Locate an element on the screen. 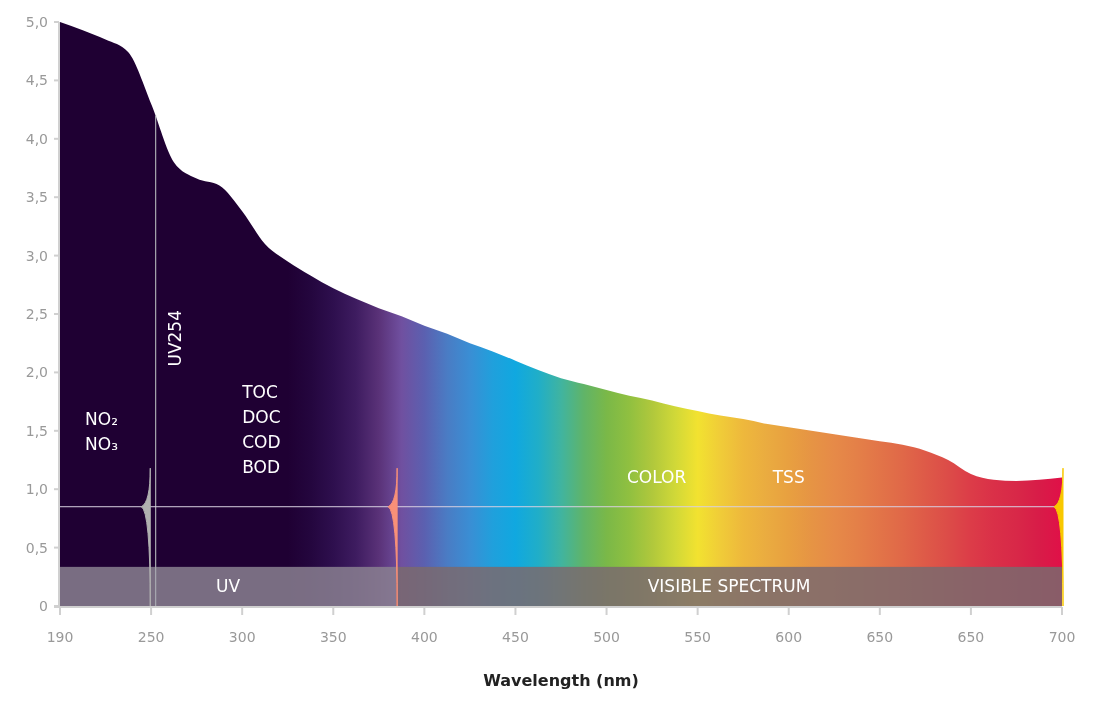  y-tick-label: 0,5 is located at coordinates (36, 547).